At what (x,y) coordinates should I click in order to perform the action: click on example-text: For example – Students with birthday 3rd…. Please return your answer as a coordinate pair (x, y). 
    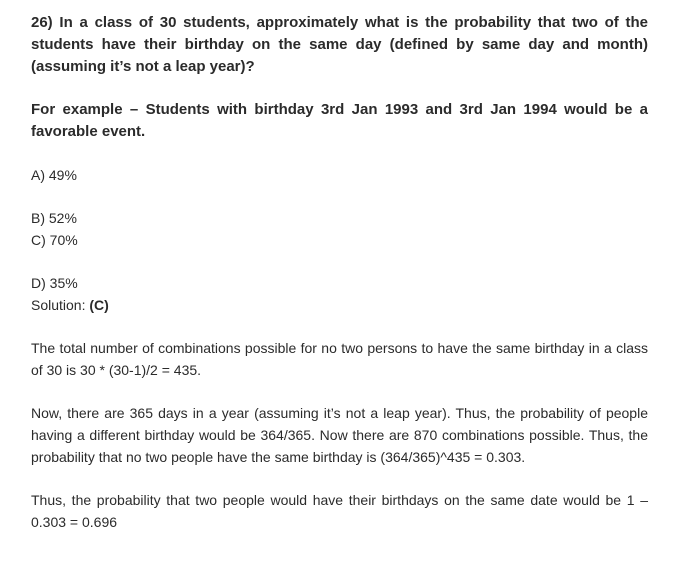
    Looking at the image, I should click on (339, 120).